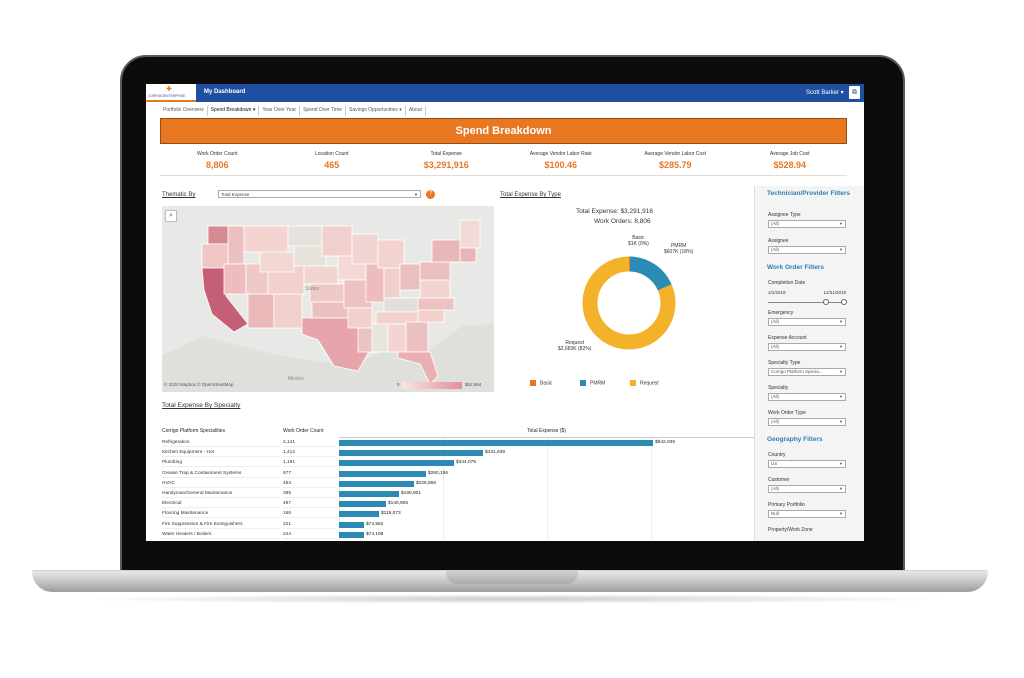  What do you see at coordinates (323, 111) in the screenshot?
I see `tab-spend-over-time: Spend Over Time` at bounding box center [323, 111].